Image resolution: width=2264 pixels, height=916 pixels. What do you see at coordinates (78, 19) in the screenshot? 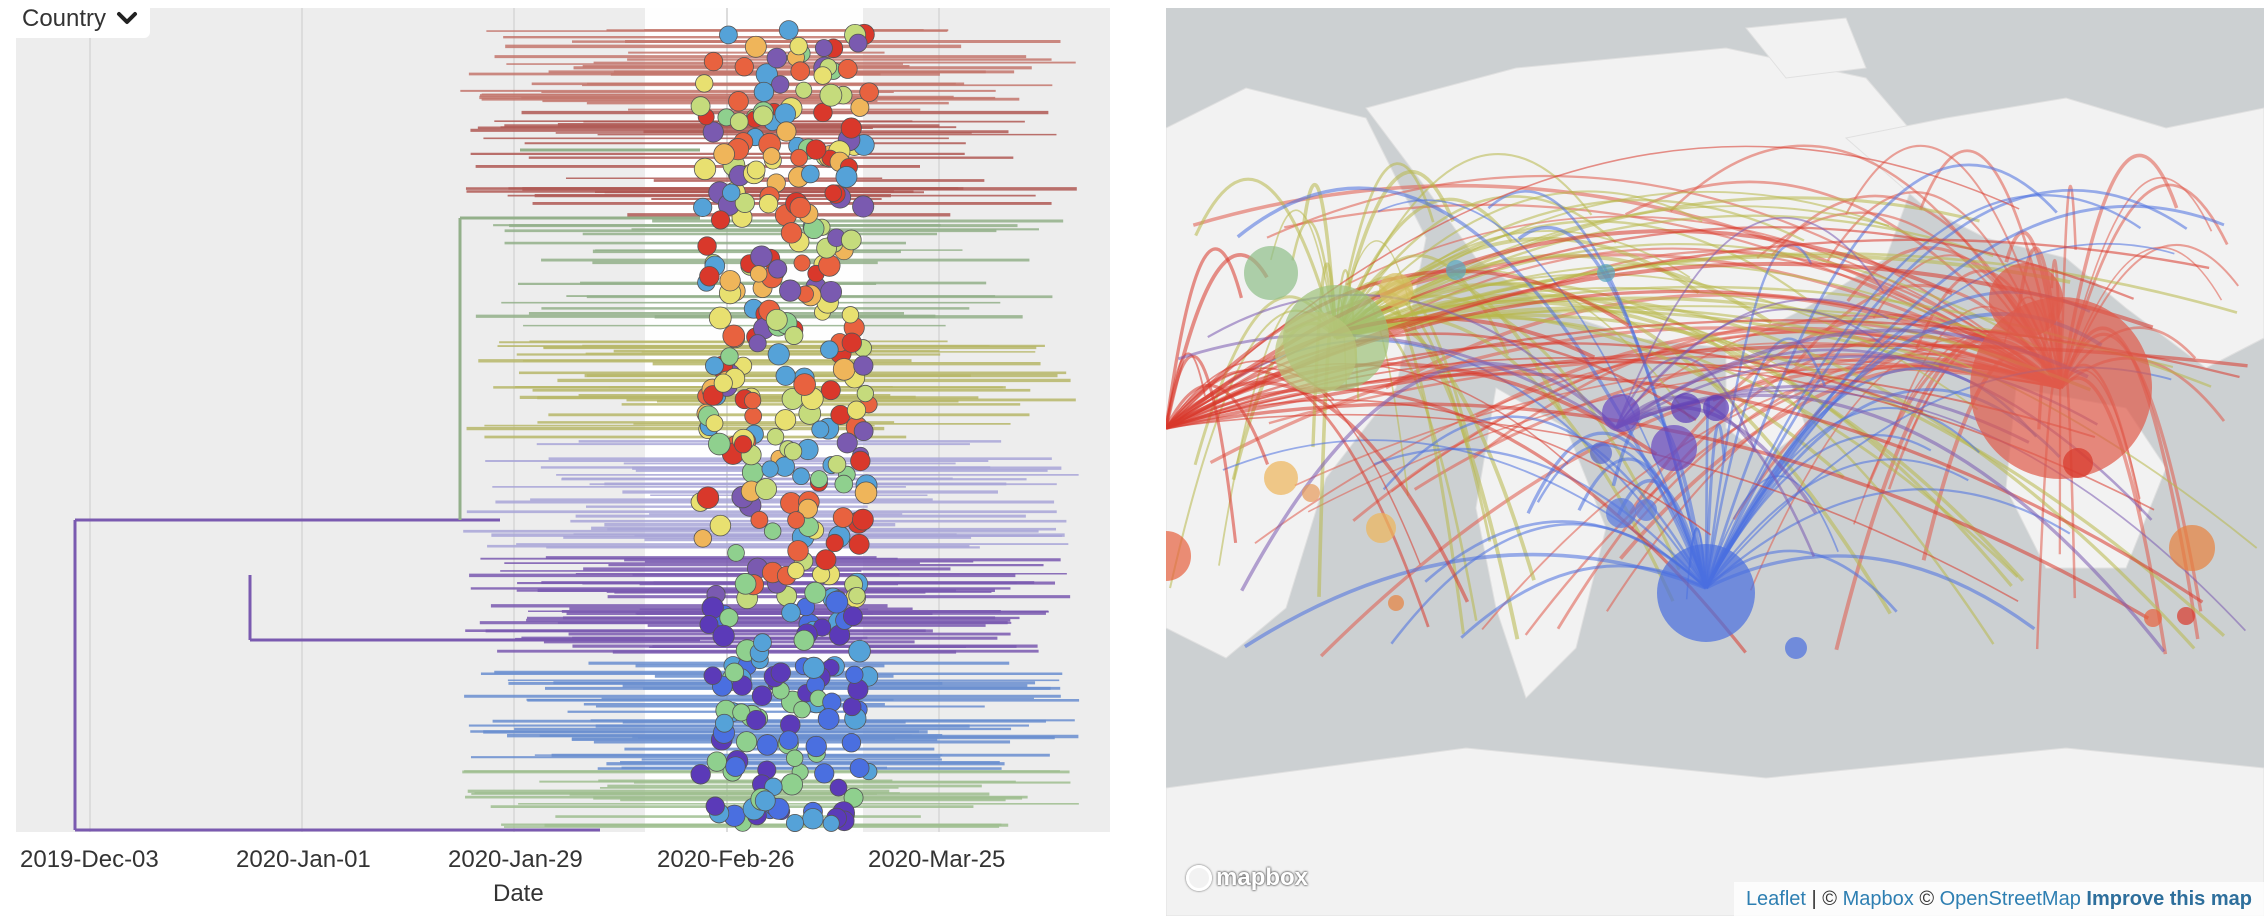
I see `color-by-dropdown: Country` at bounding box center [78, 19].